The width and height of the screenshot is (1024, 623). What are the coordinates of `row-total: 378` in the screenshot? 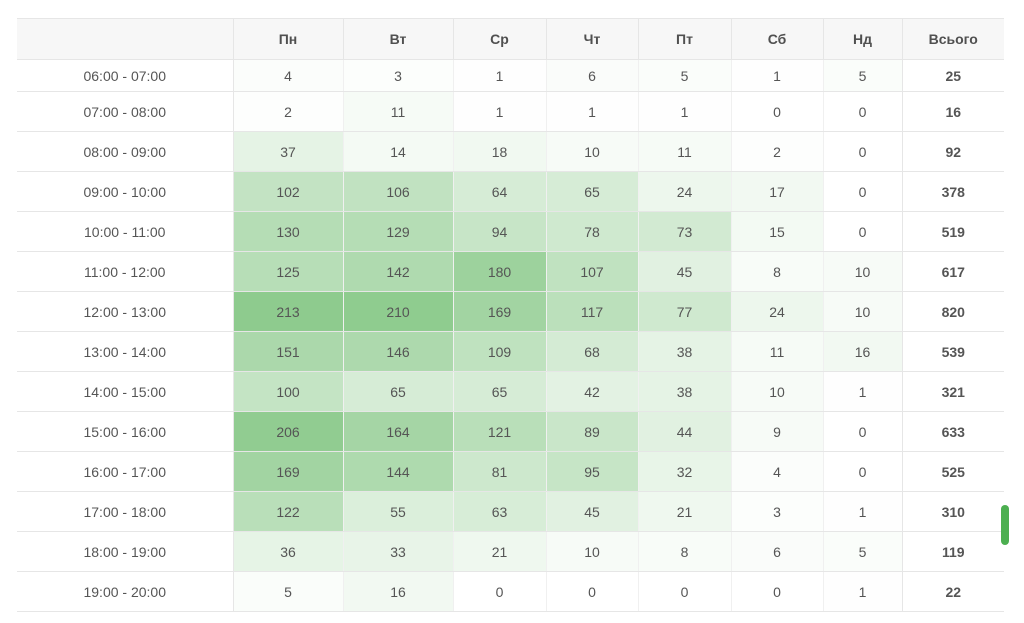 It's located at (952, 191).